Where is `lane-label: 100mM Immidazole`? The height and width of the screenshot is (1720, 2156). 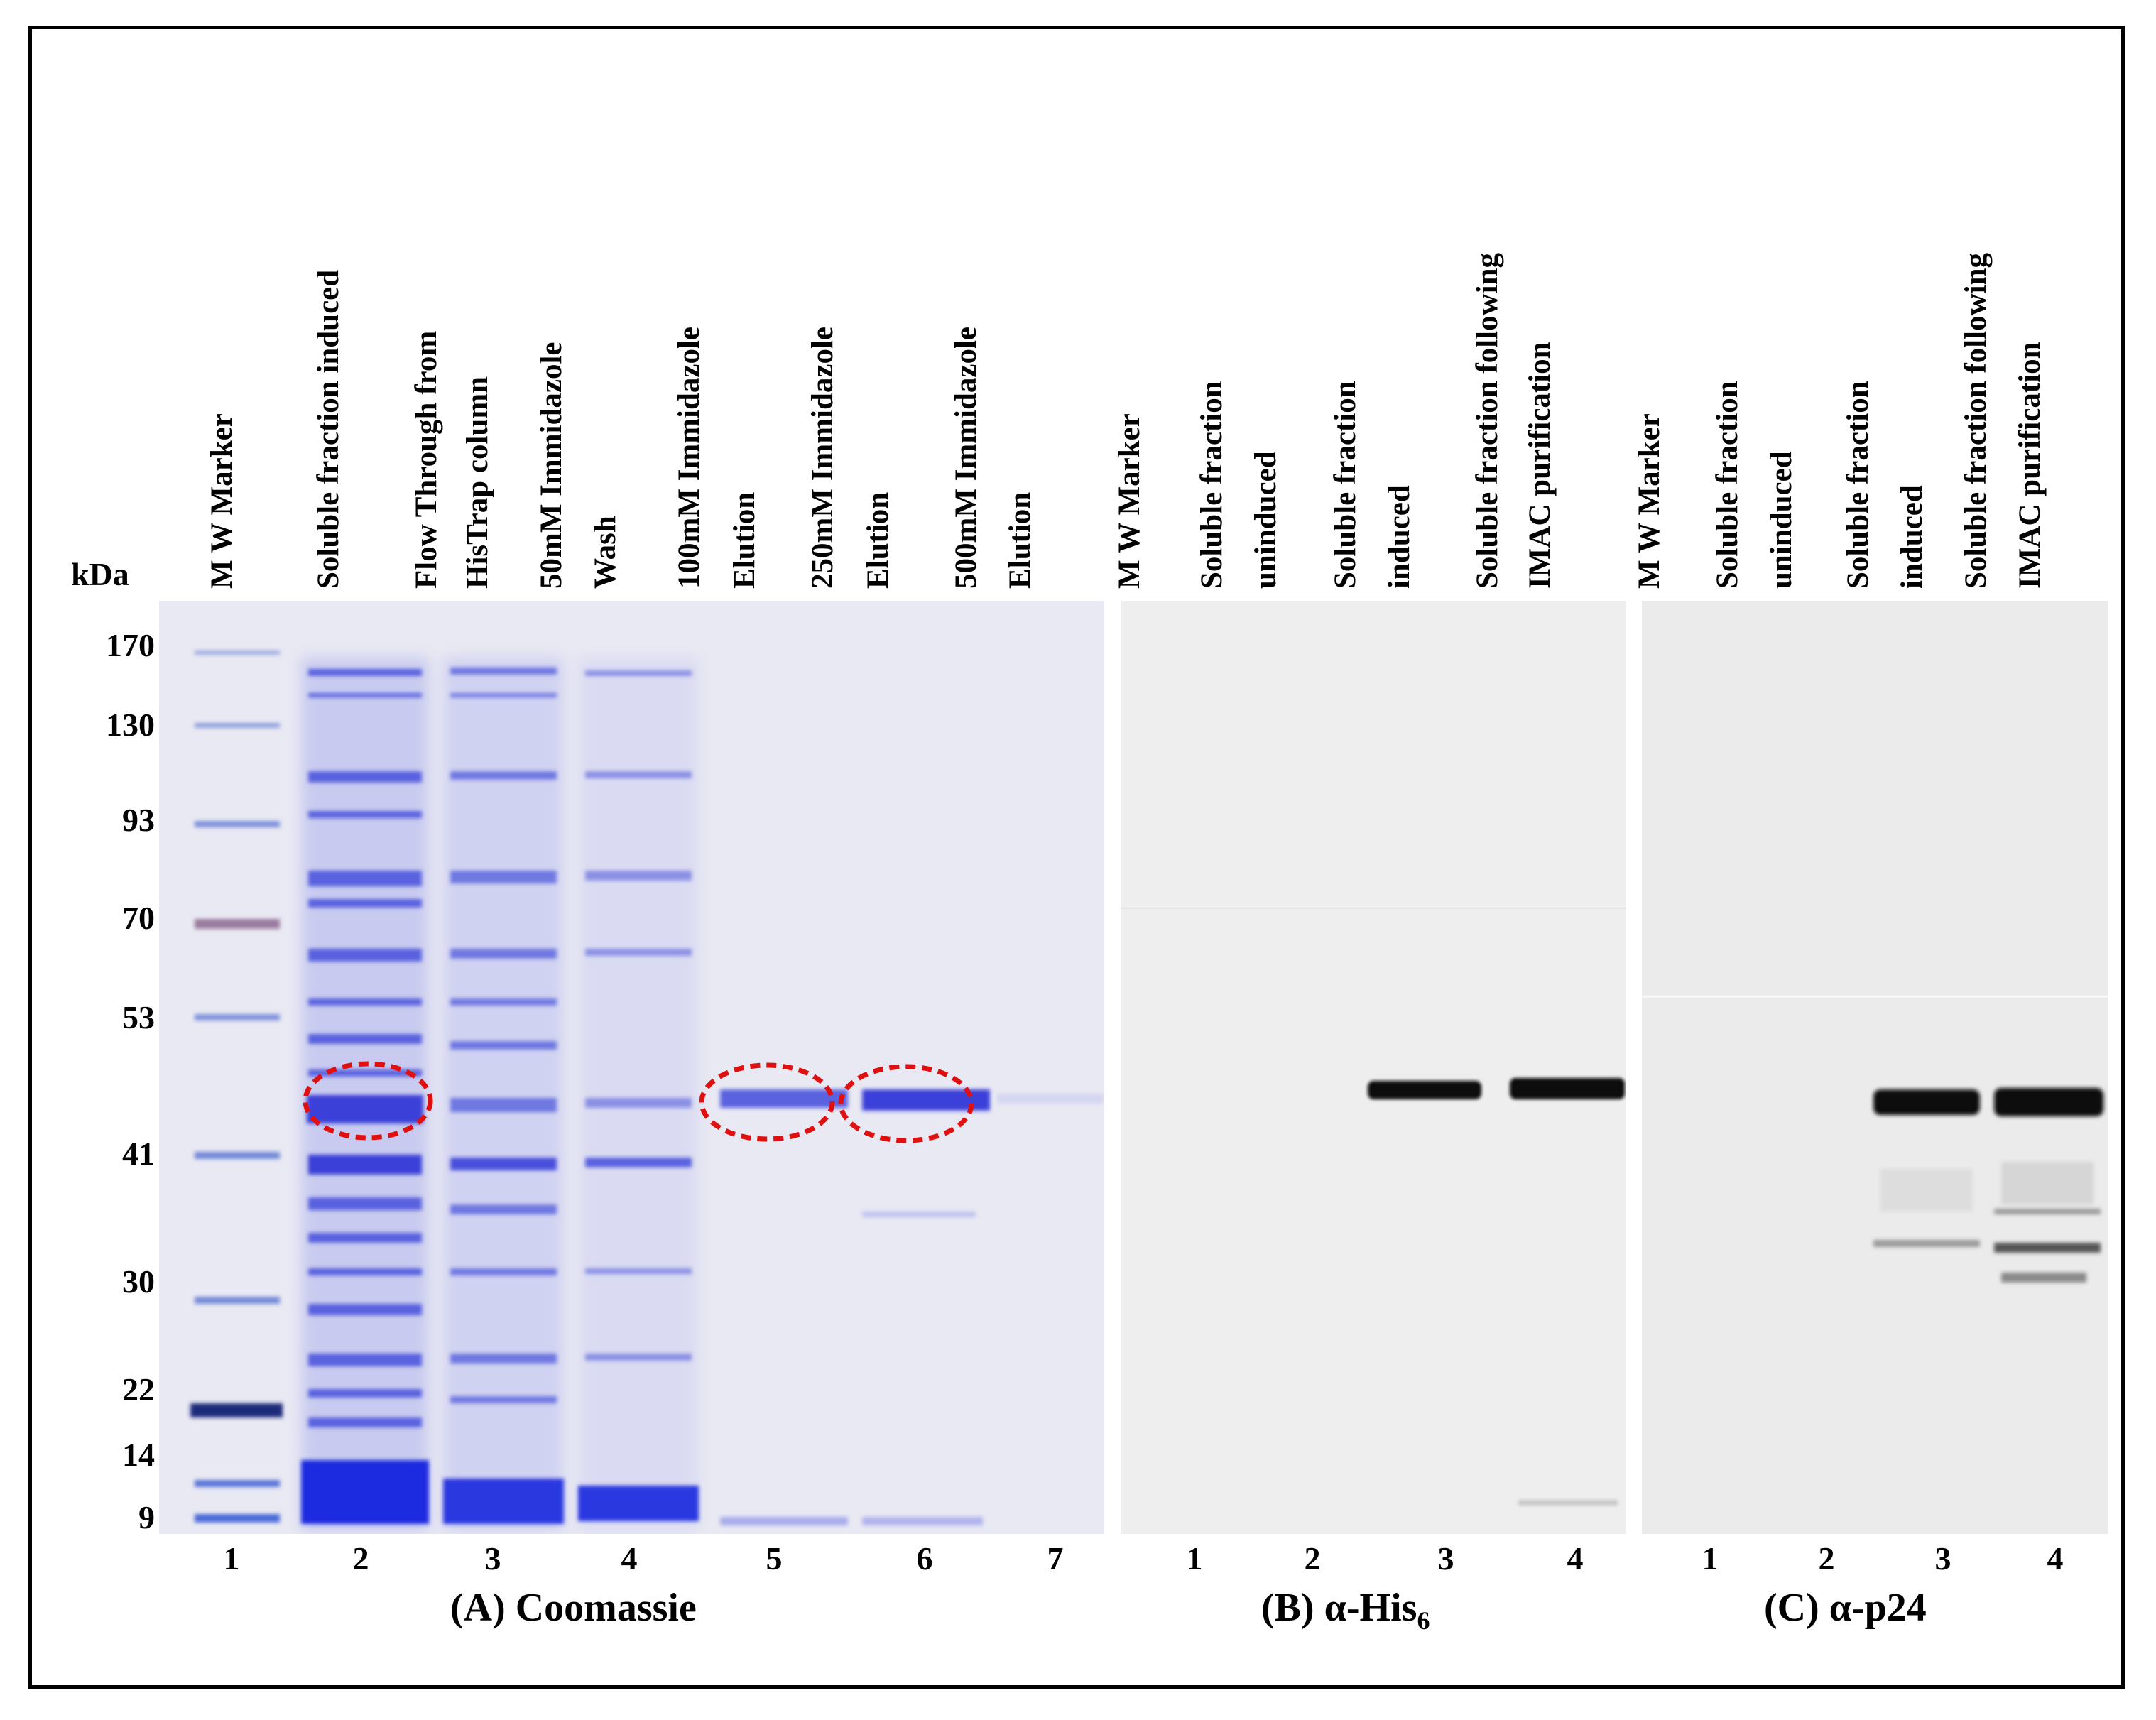
lane-label: 100mM Immidazole is located at coordinates (689, 458).